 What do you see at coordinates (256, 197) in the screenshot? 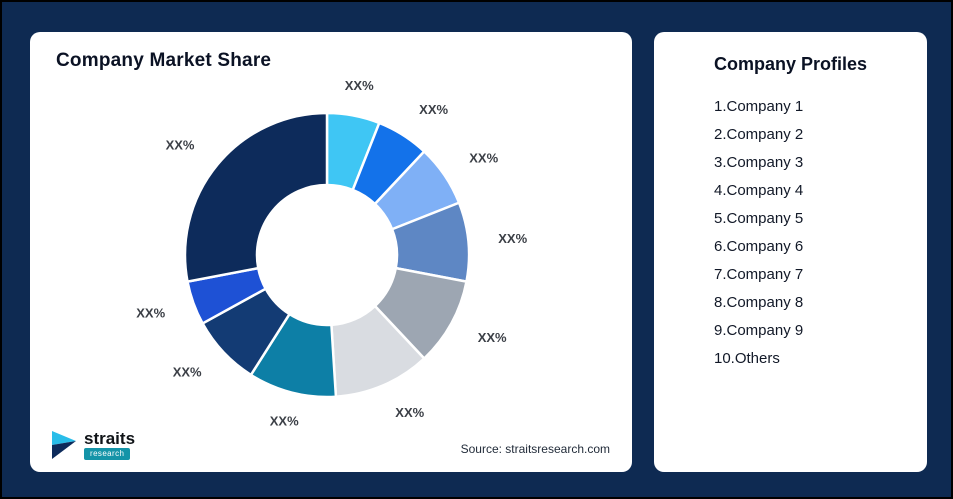
I see `donut-slice` at bounding box center [256, 197].